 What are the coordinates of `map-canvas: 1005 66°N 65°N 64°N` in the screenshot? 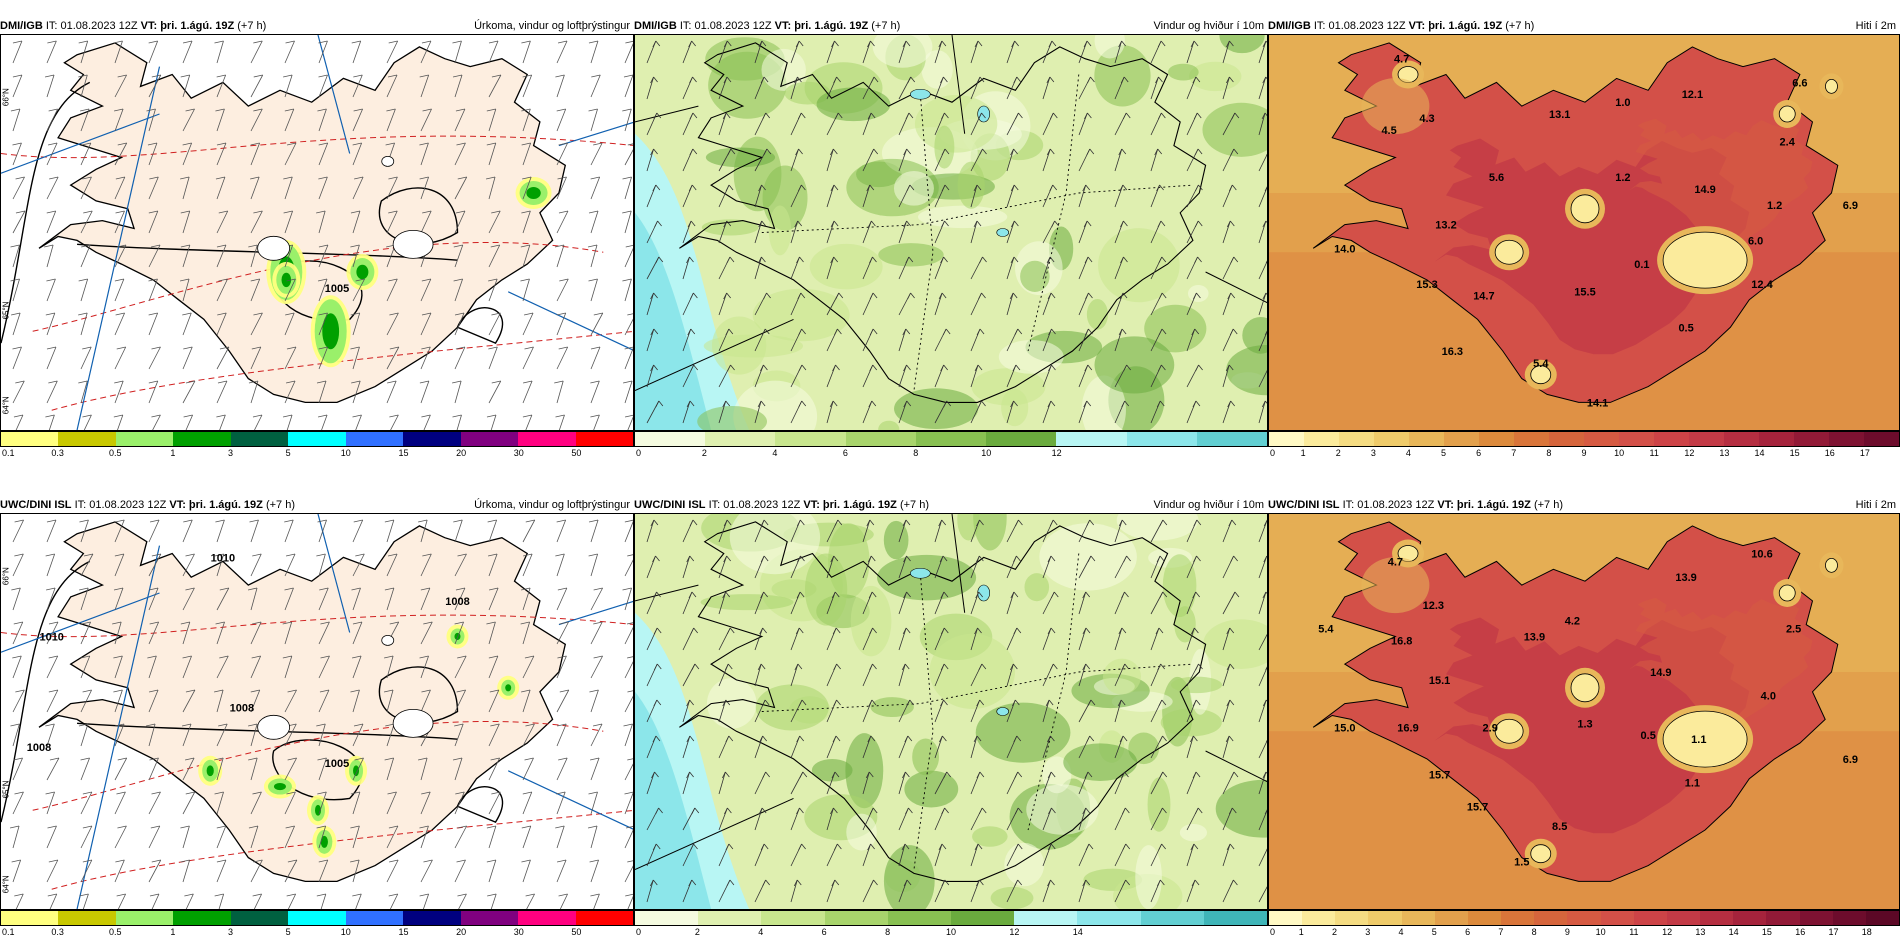 It's located at (317, 232).